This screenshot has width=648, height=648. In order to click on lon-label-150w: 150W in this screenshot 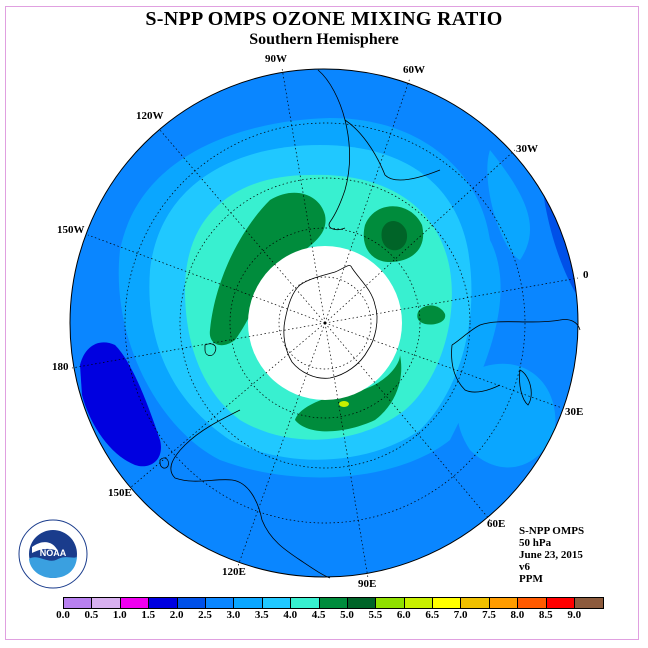, I will do `click(71, 230)`.